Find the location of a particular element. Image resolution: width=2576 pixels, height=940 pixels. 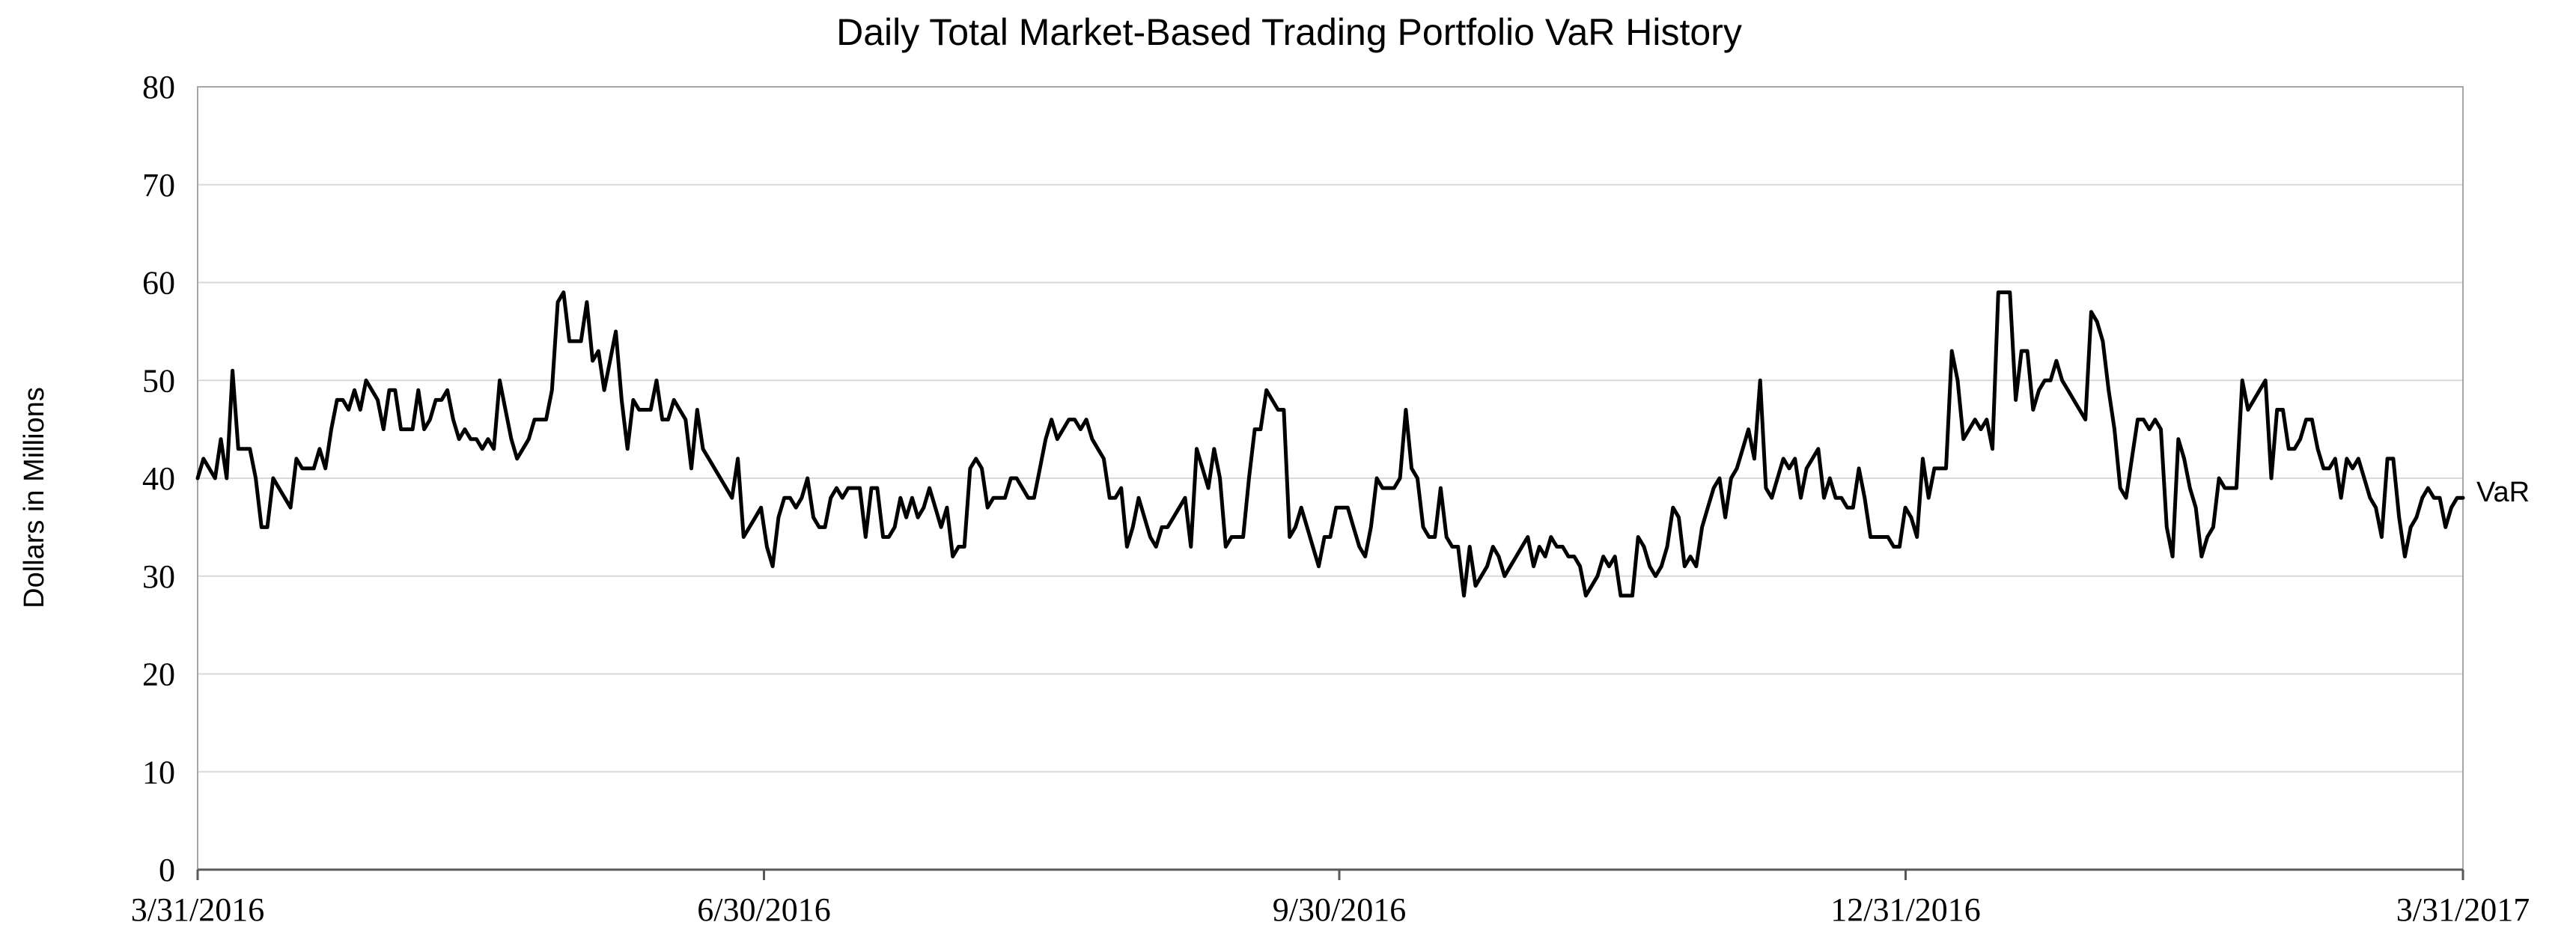

y-tick-label: 40 is located at coordinates (158, 478).